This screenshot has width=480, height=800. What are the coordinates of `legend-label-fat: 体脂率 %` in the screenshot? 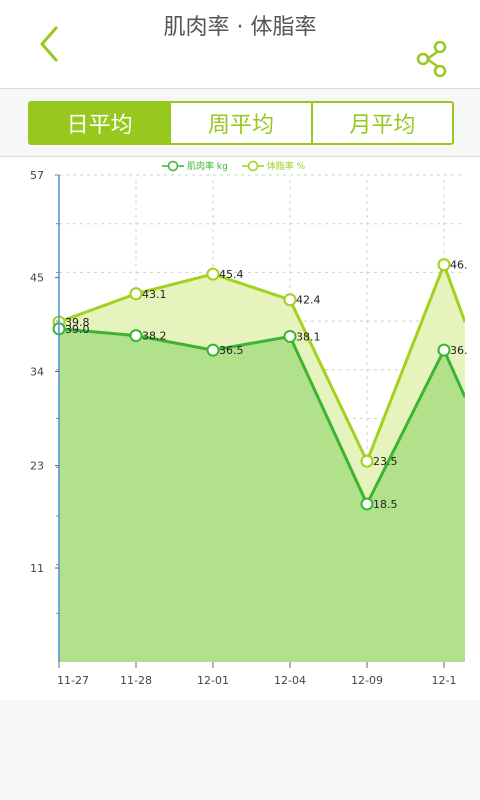 It's located at (286, 167).